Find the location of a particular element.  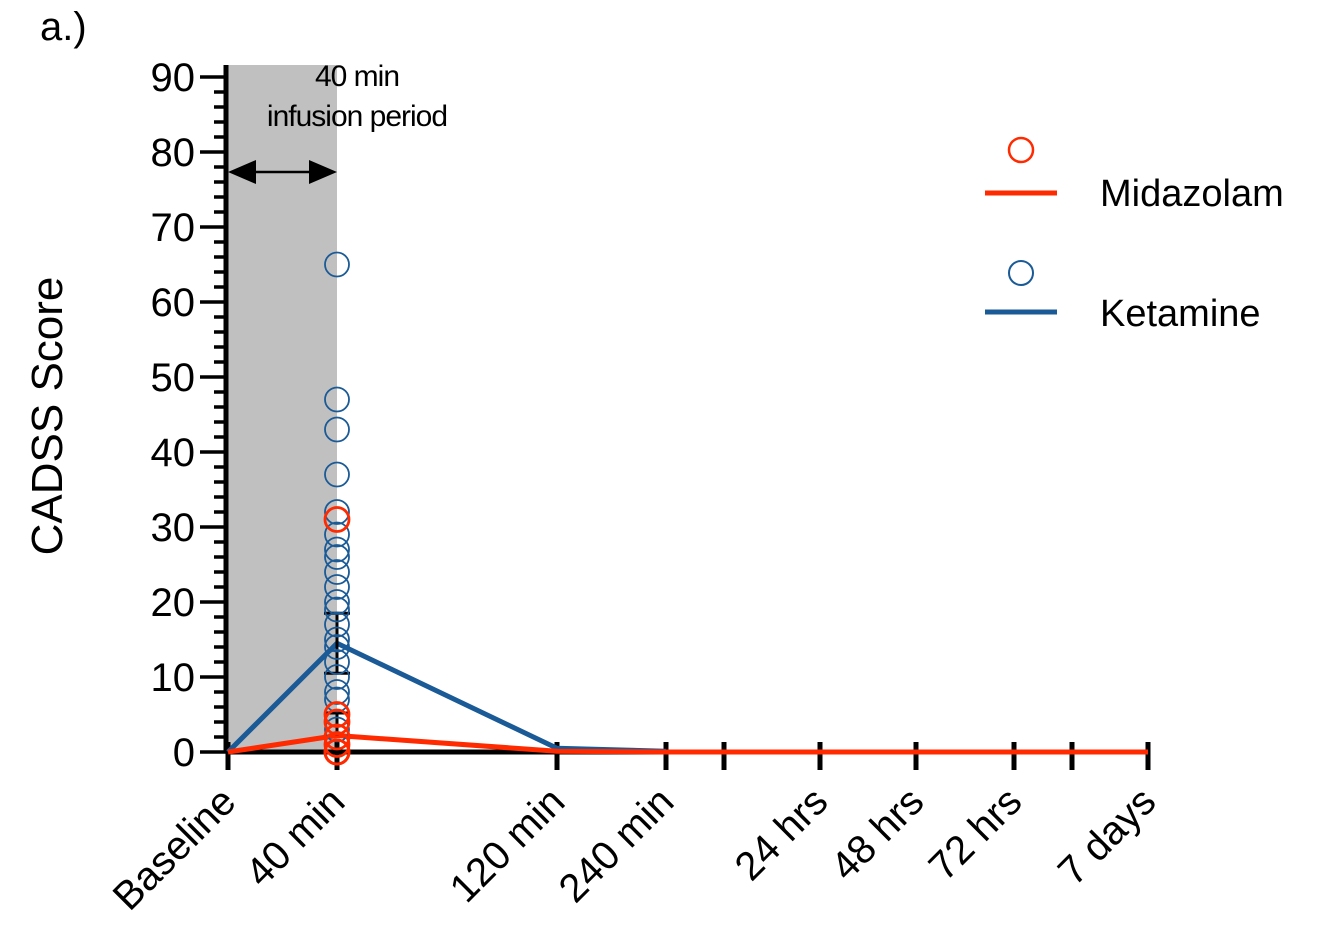

legend-entry-midazolam: Midazolam is located at coordinates (1134, 175).